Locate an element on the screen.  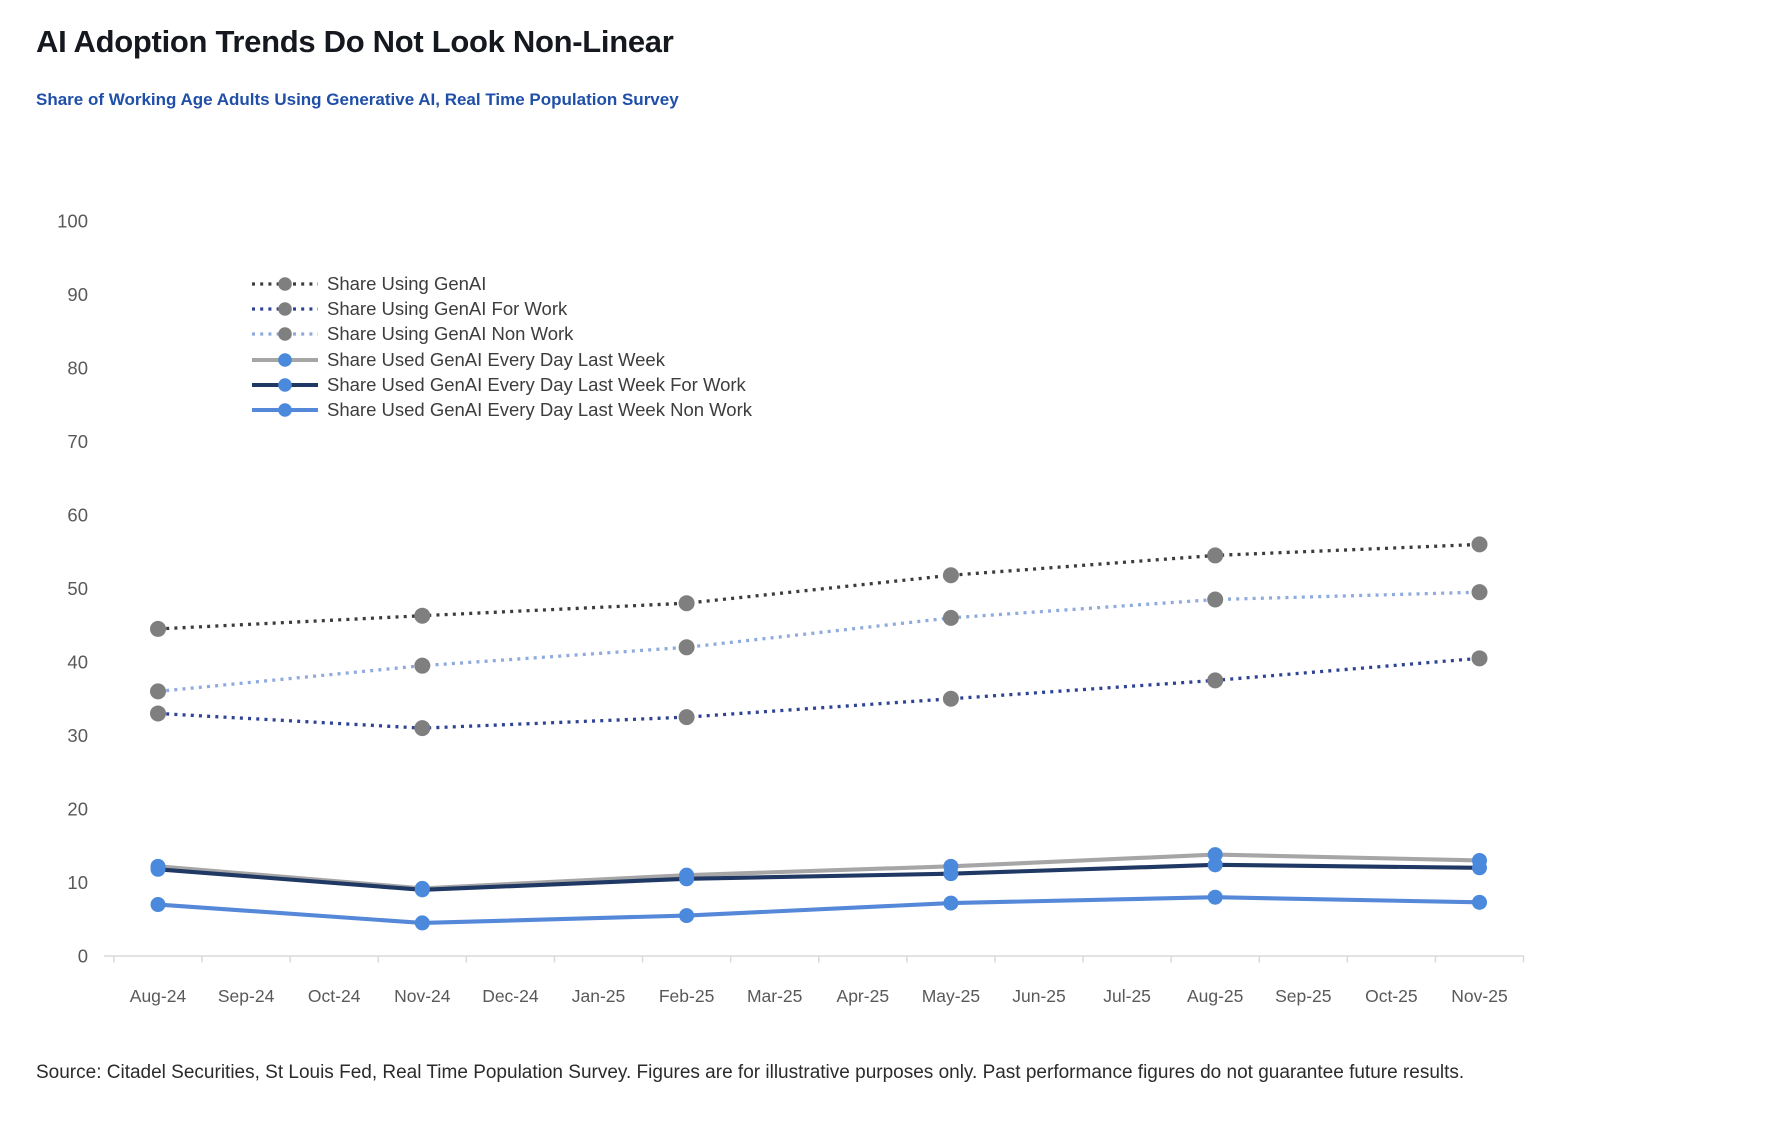
y-axis-tick-label: 100 is located at coordinates (72, 221).